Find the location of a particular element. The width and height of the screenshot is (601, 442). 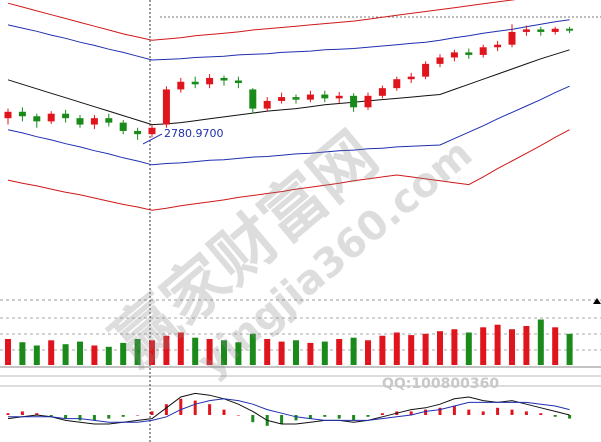

watermark-qq: QQ:100800360 is located at coordinates (440, 384).